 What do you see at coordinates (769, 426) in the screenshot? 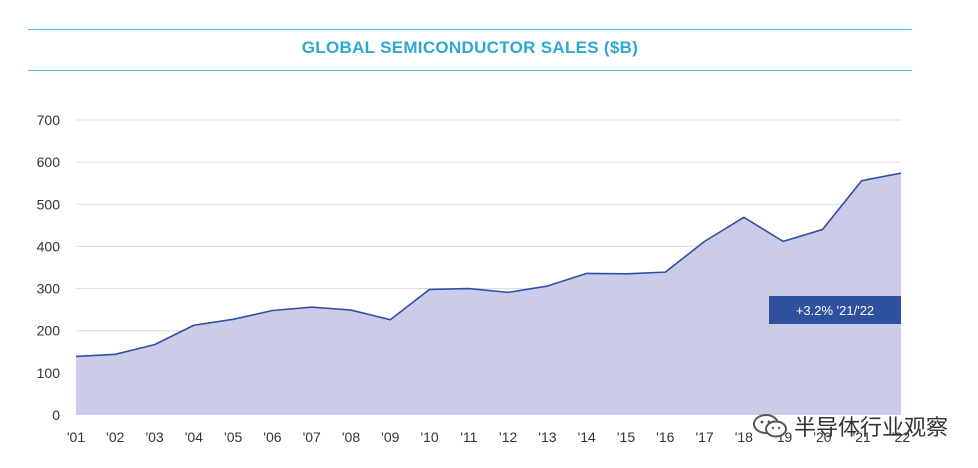
I see `wechat-icon` at bounding box center [769, 426].